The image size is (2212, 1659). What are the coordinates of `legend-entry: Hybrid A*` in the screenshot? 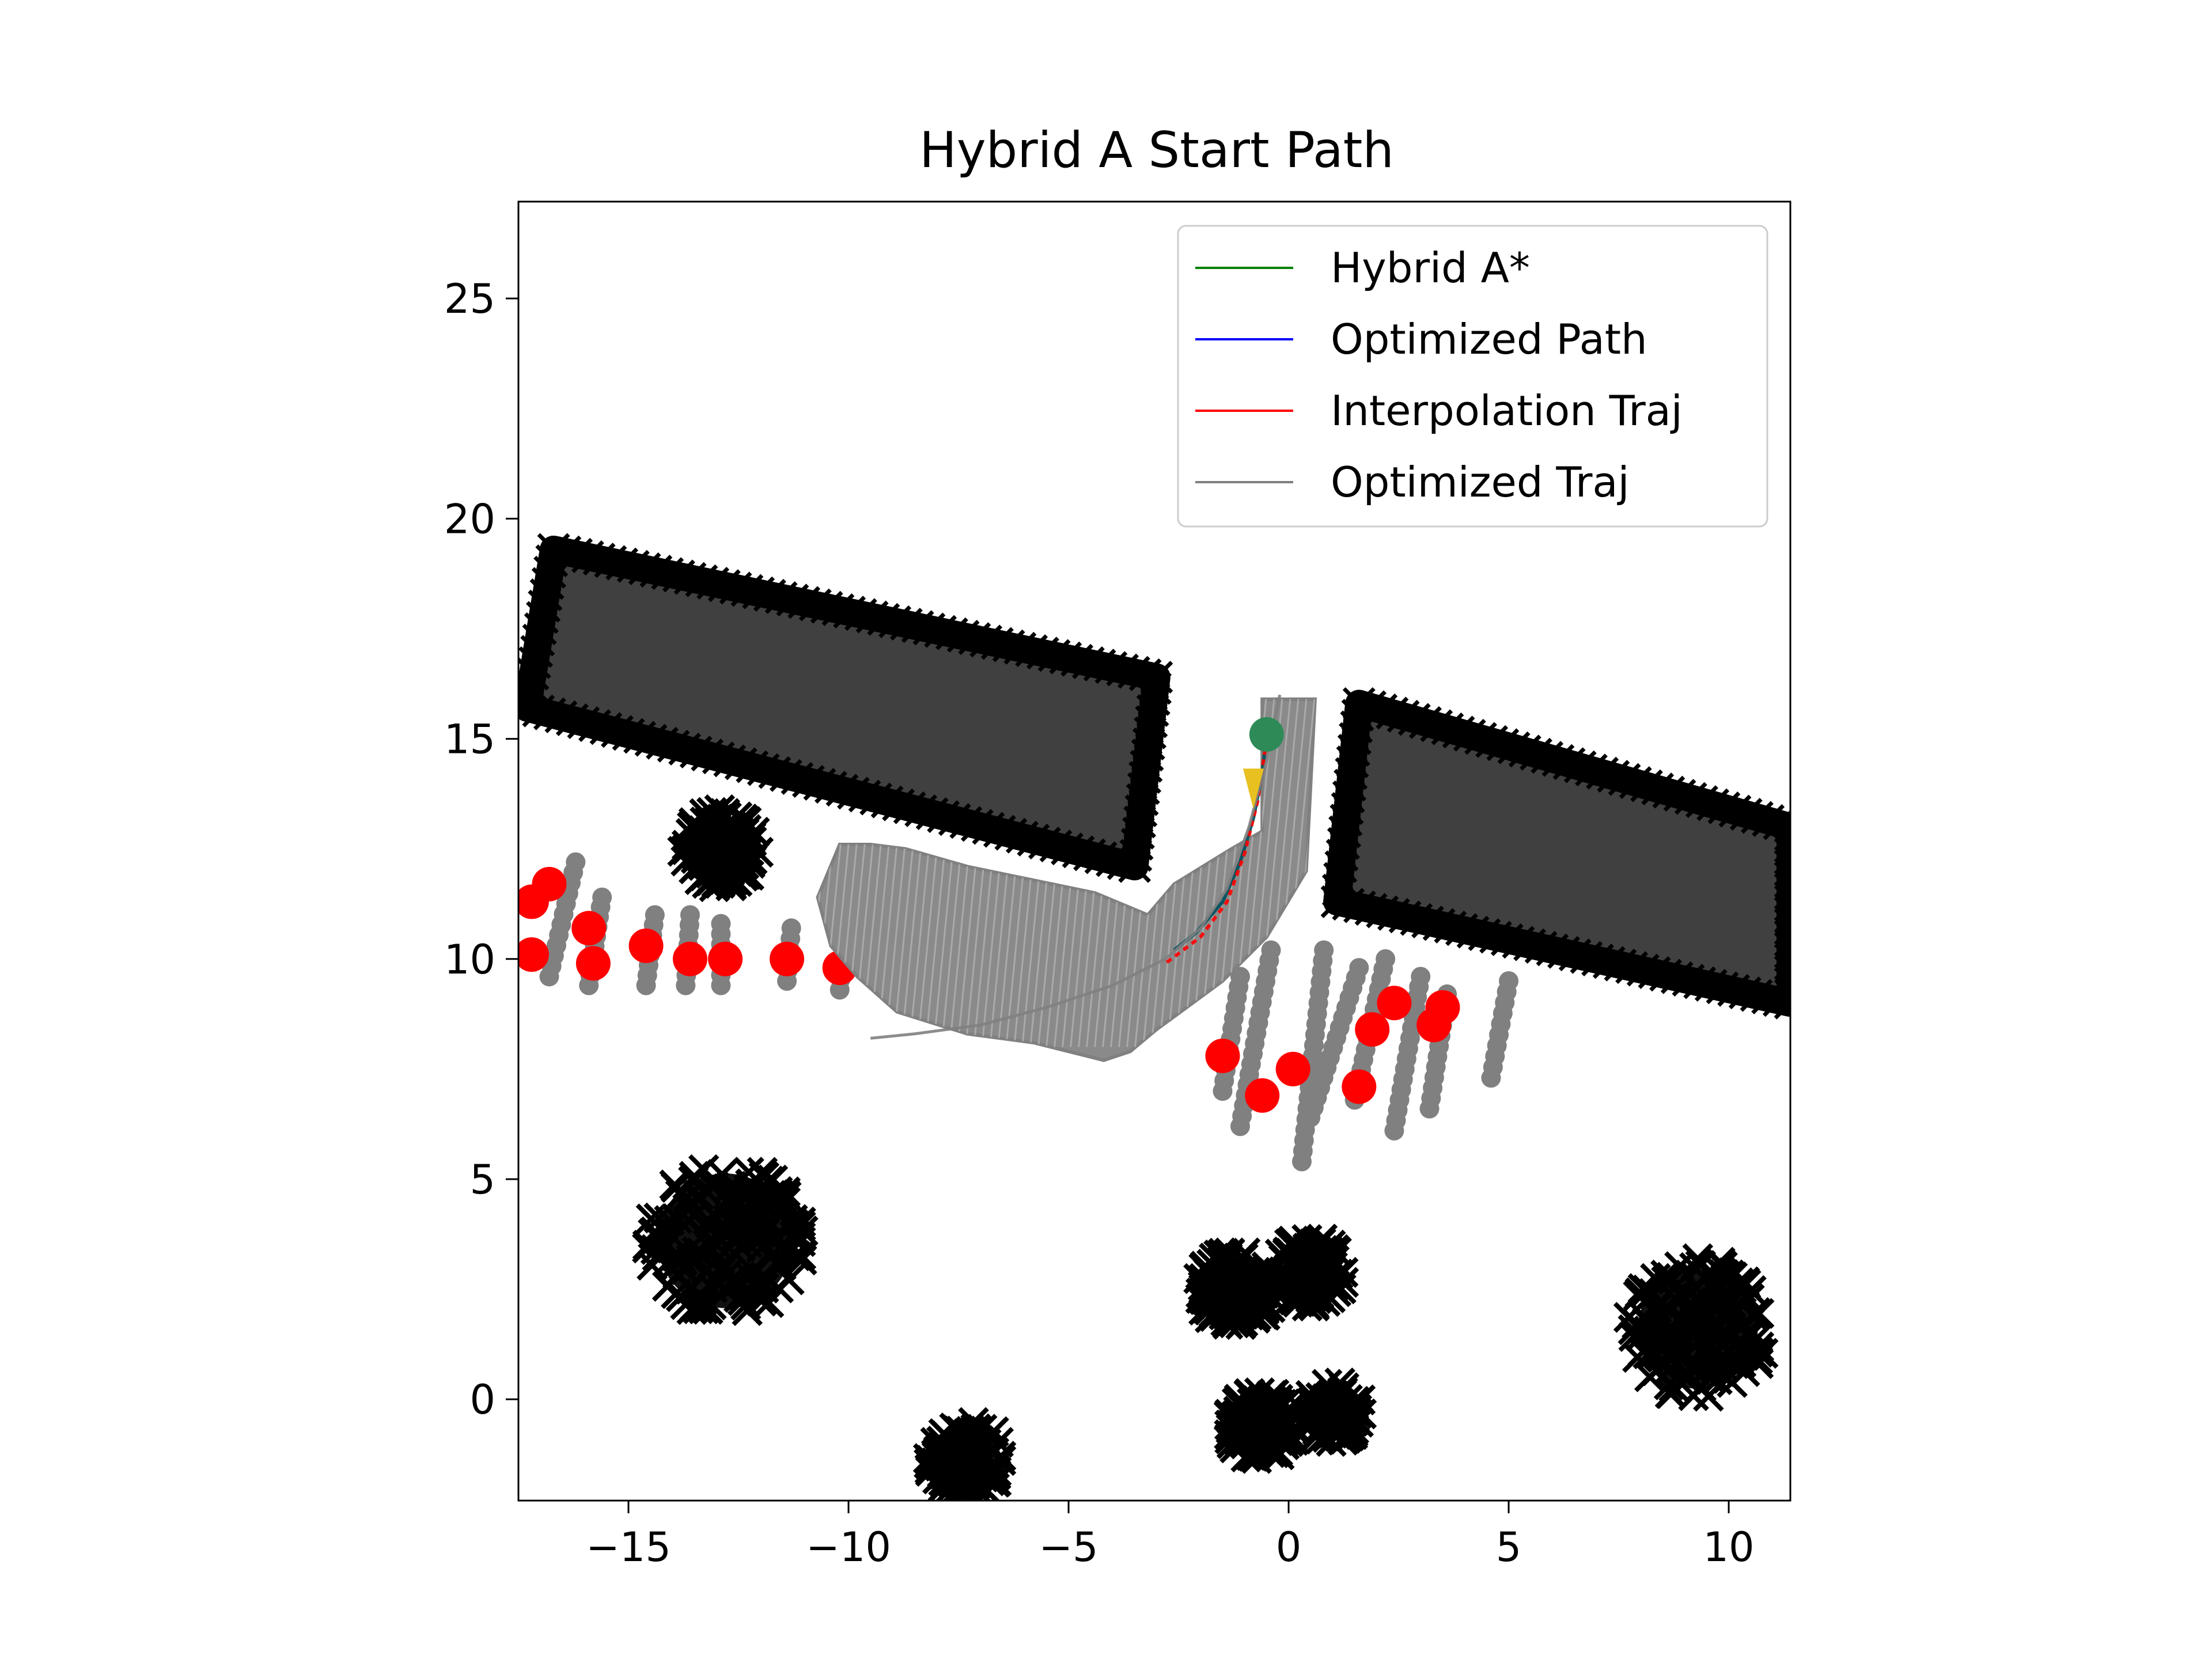 It's located at (1362, 268).